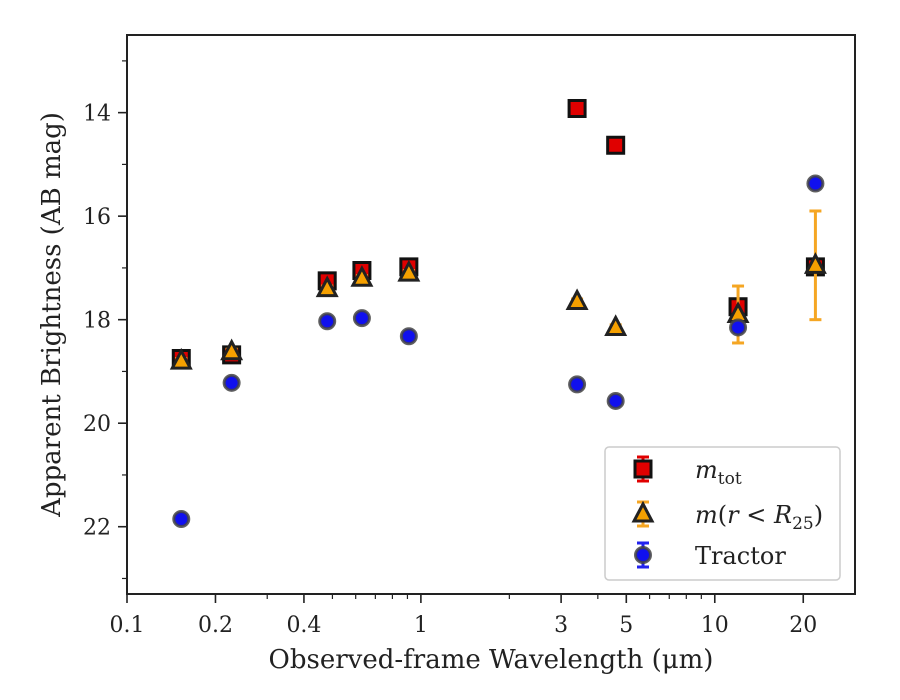 This screenshot has height=700, width=900. Describe the element at coordinates (303, 625) in the screenshot. I see `x-tick-label: 0.4` at that location.